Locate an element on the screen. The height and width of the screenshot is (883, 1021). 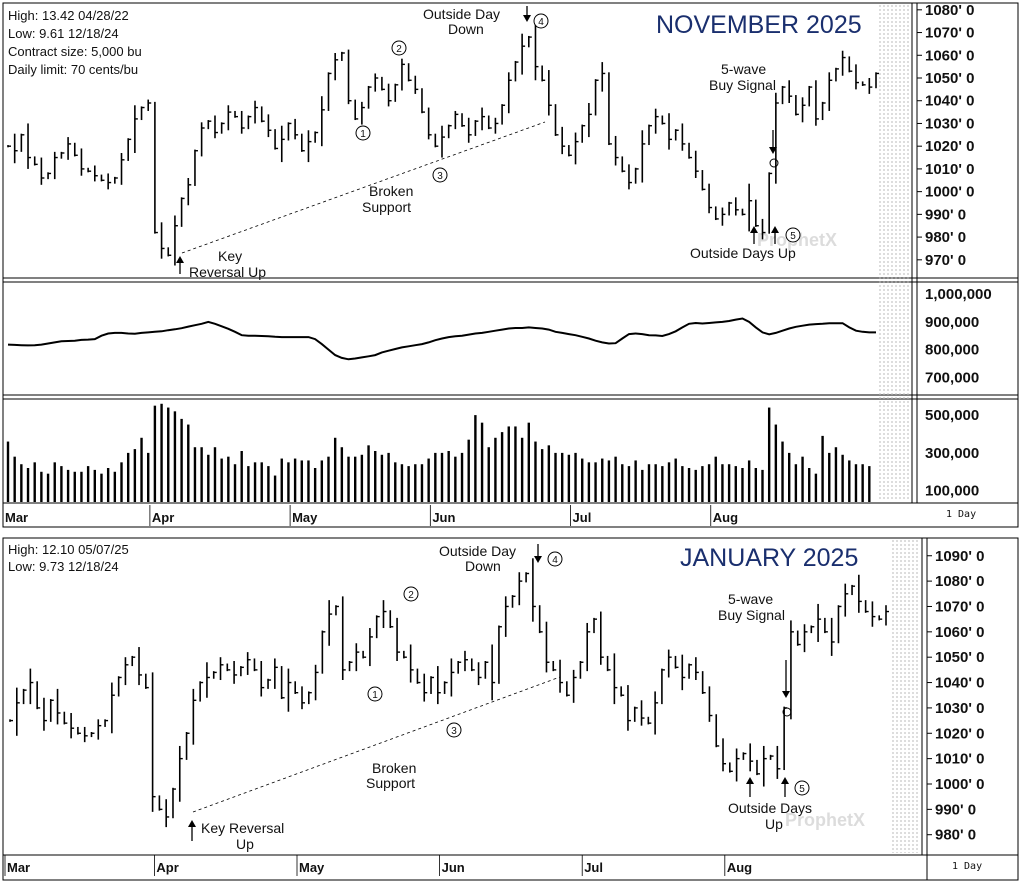
jan-broken-support-line is located at coordinates (376, 744).